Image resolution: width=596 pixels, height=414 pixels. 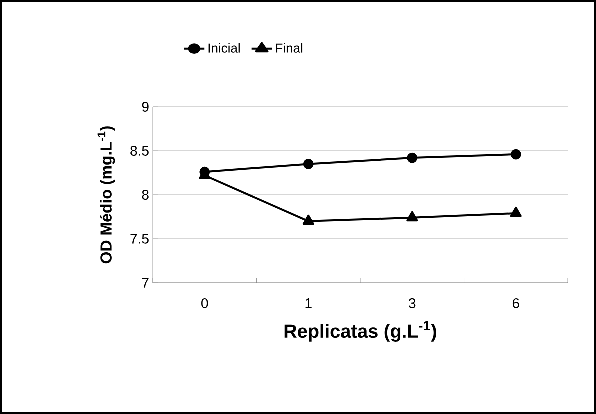 What do you see at coordinates (145, 283) in the screenshot?
I see `y-tick-label: 7` at bounding box center [145, 283].